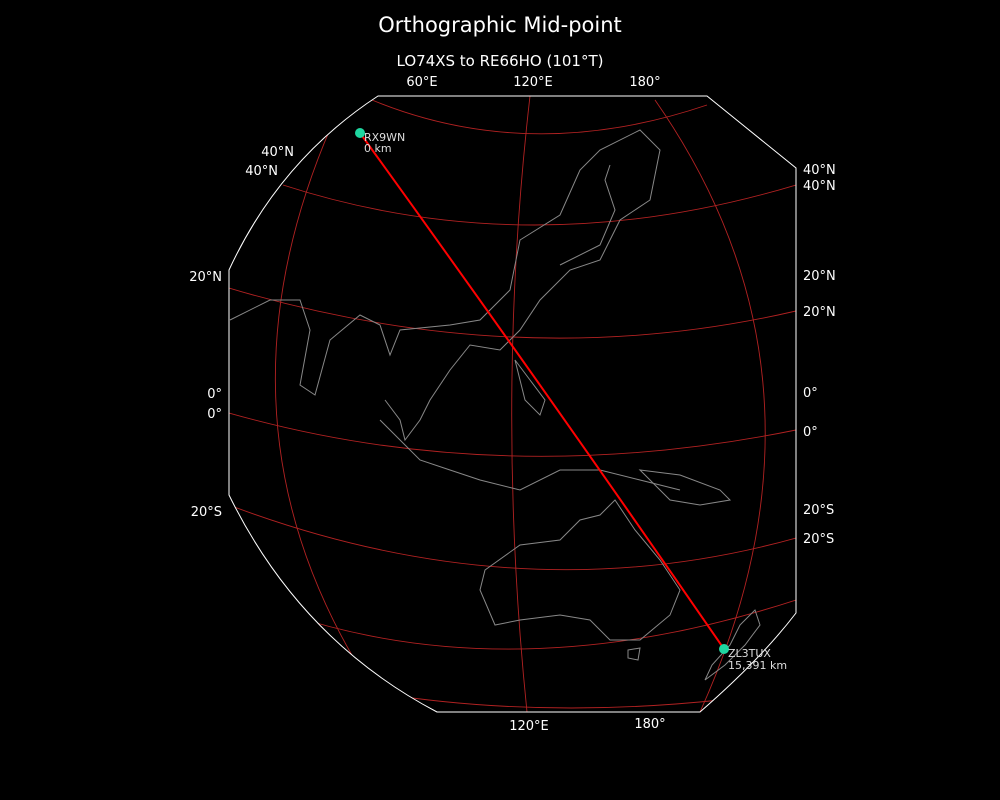 This screenshot has width=1000, height=800. Describe the element at coordinates (542, 624) in the screenshot. I see `parallel-40s` at that location.